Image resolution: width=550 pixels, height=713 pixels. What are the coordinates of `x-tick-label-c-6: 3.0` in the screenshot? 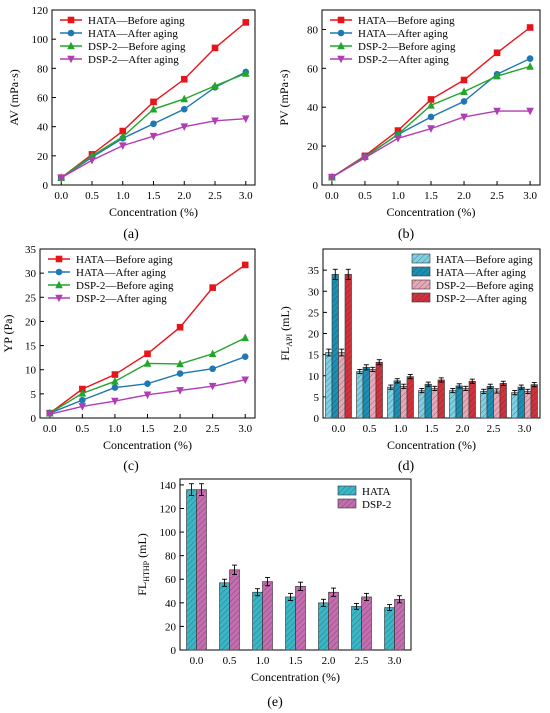 It's located at (245, 429).